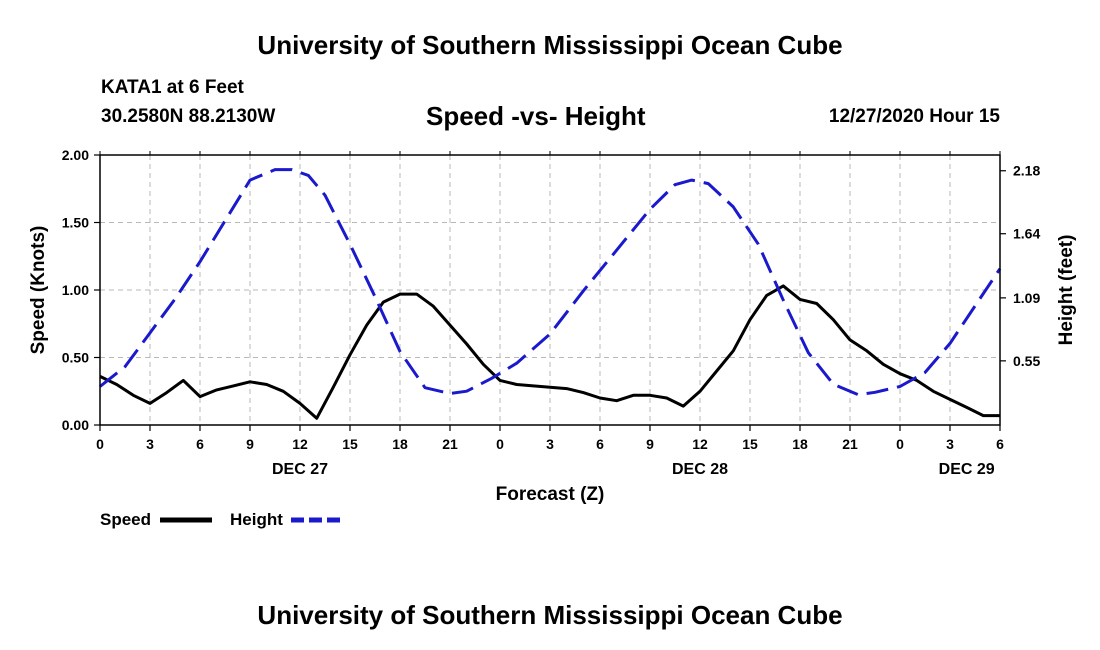  Describe the element at coordinates (75, 290) in the screenshot. I see `y-tick-label: 1.00` at that location.